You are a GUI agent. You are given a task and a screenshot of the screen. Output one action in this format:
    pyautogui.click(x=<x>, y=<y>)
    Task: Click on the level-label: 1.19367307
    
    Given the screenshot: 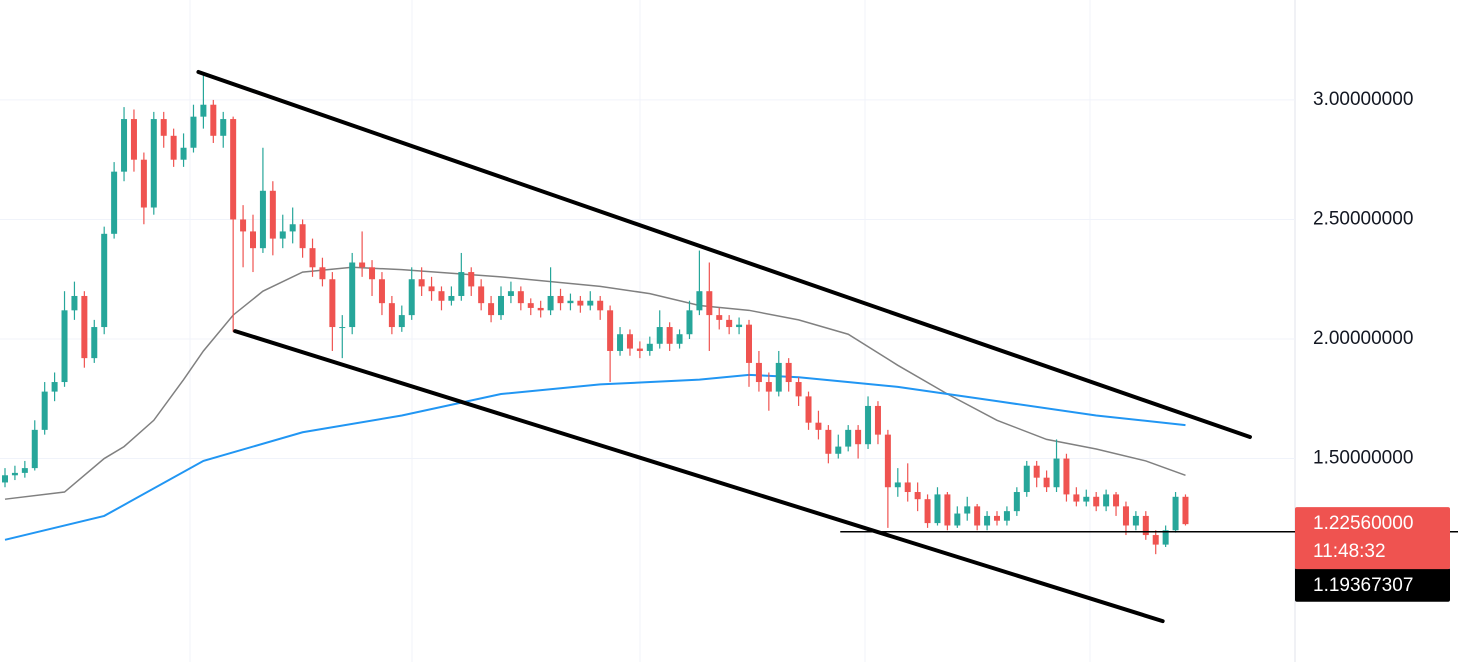 What is the action you would take?
    pyautogui.click(x=1363, y=585)
    